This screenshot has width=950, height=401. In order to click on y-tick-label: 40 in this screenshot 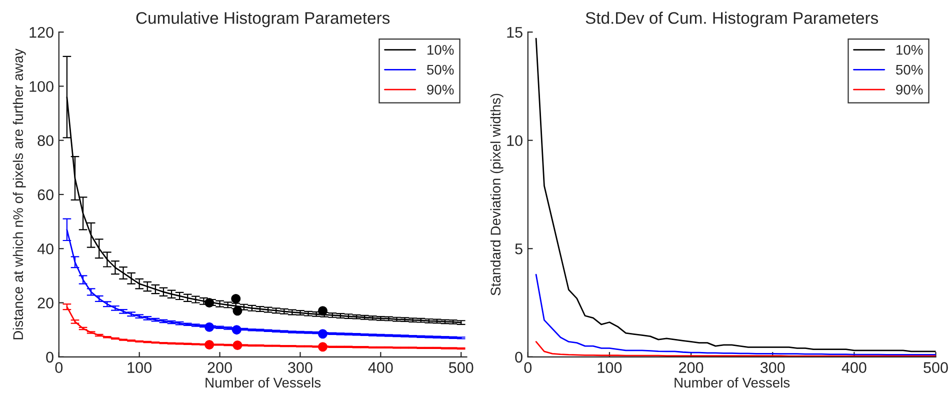, I will do `click(45, 248)`.